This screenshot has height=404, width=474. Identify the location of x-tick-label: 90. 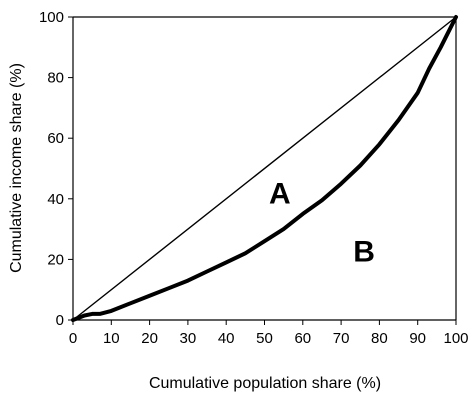
(417, 338).